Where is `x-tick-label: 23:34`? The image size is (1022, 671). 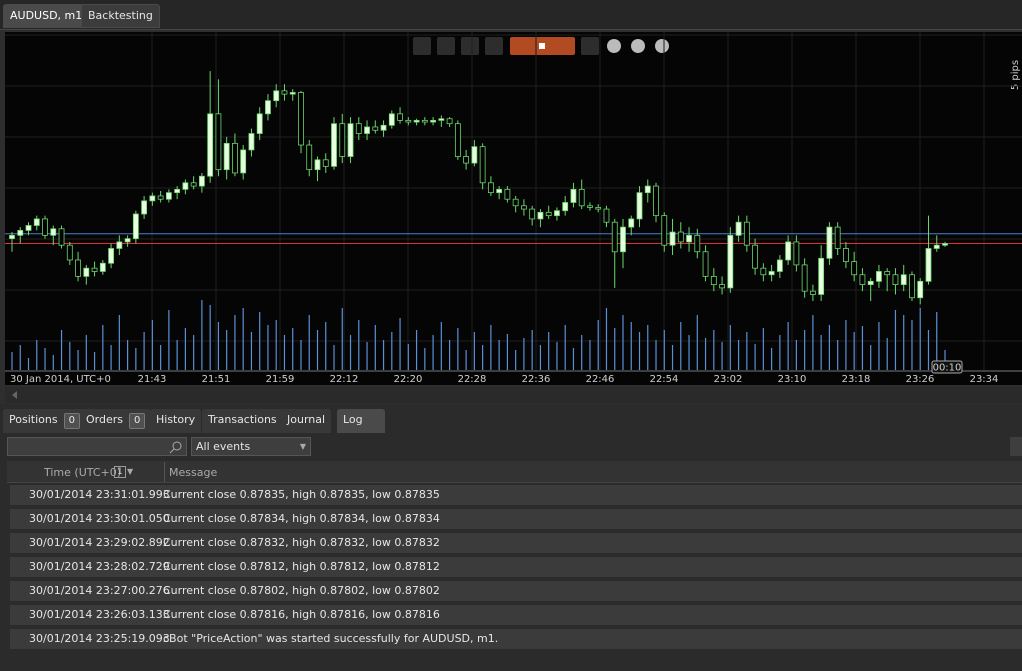 x-tick-label: 23:34 is located at coordinates (984, 379).